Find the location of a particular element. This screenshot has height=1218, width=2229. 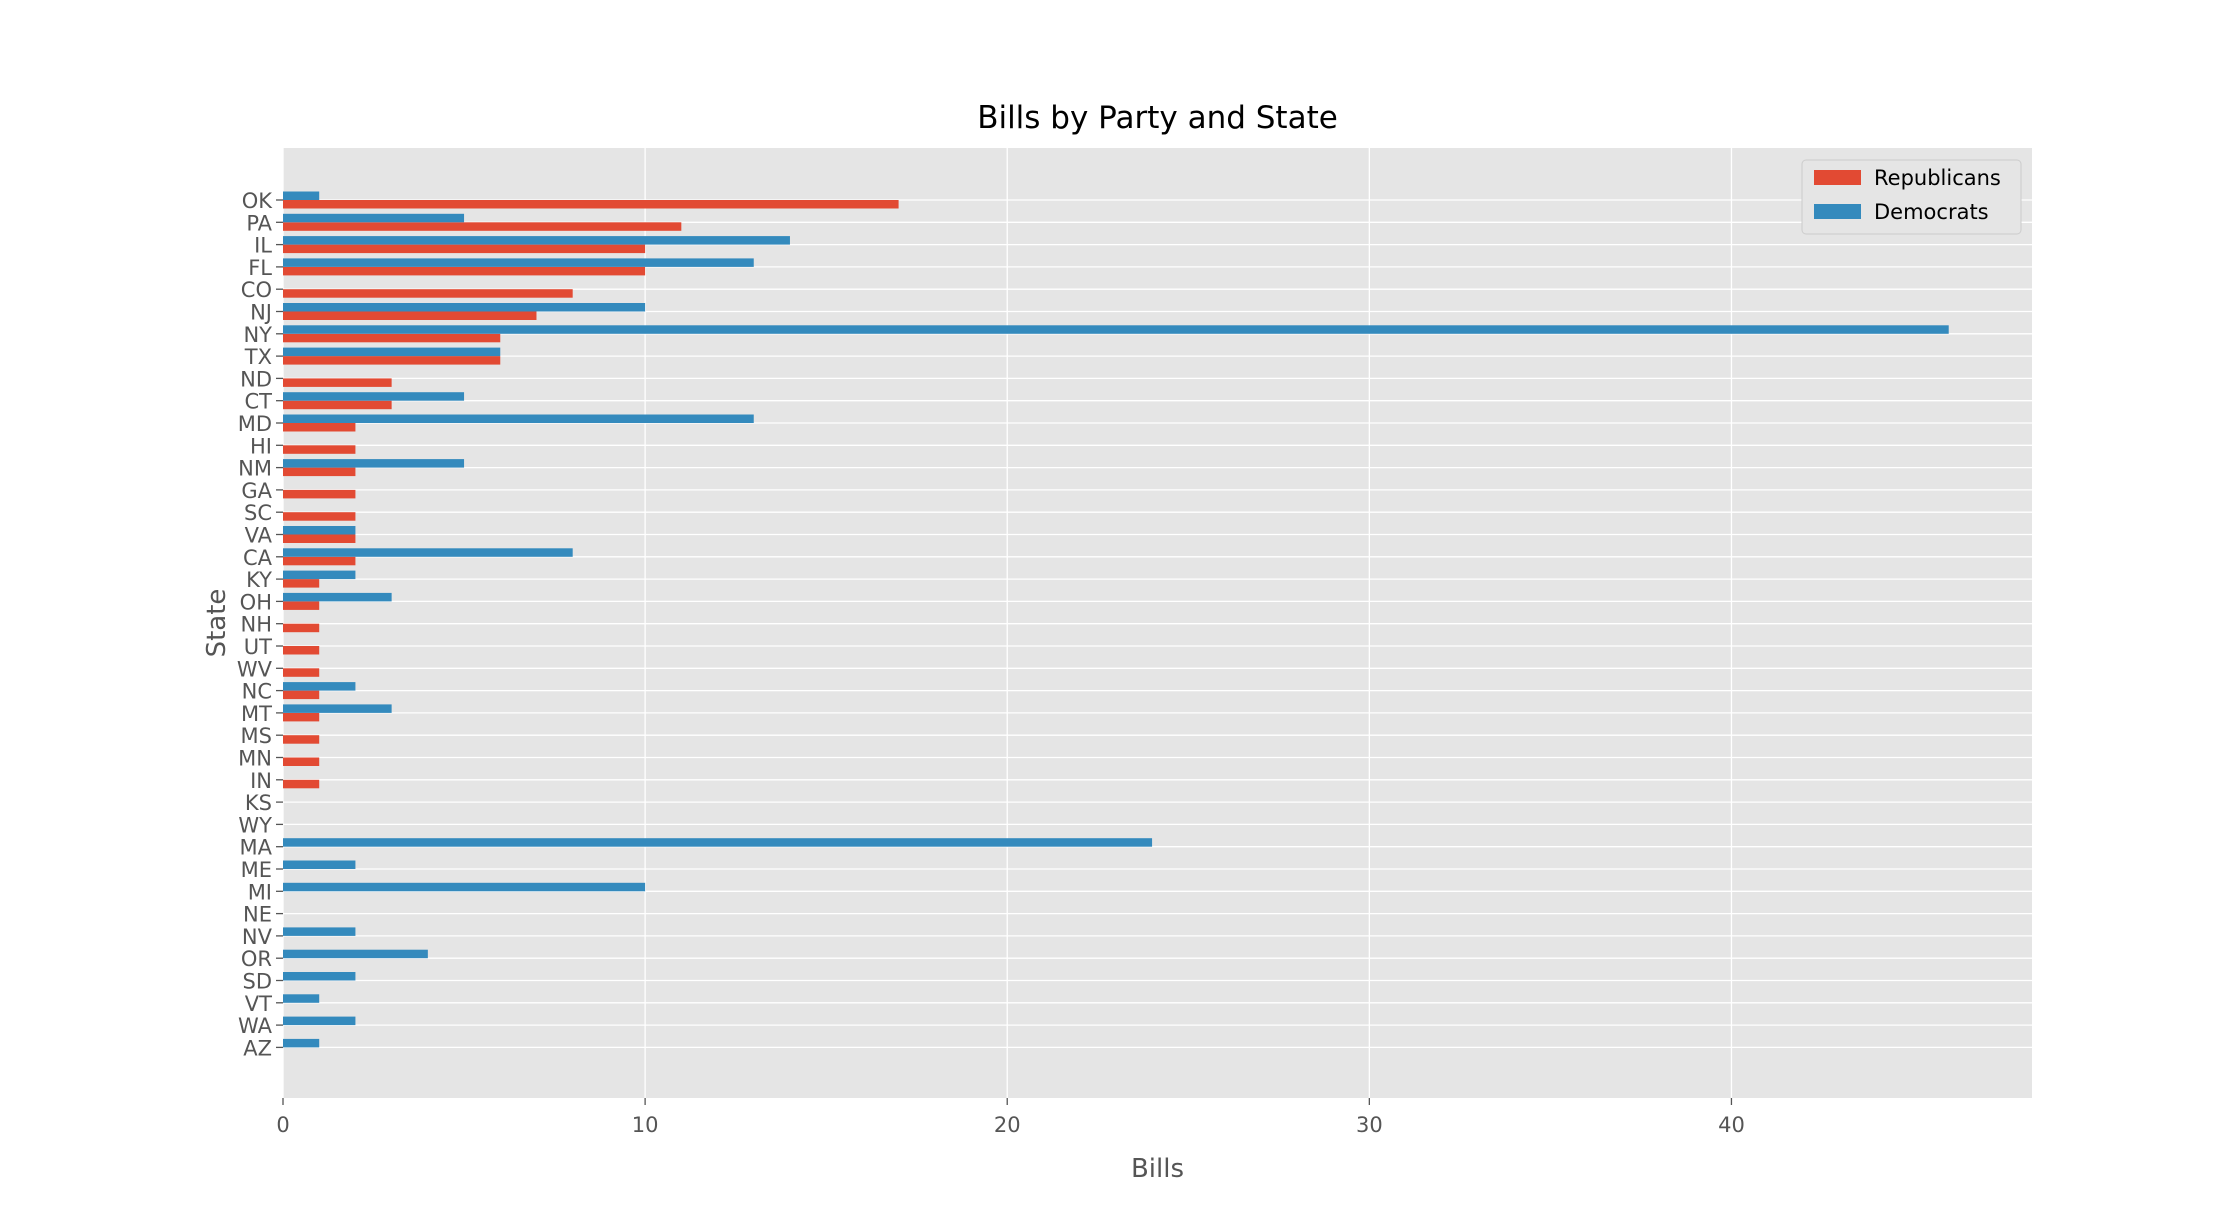

x-tick-label: 10 is located at coordinates (645, 1125).